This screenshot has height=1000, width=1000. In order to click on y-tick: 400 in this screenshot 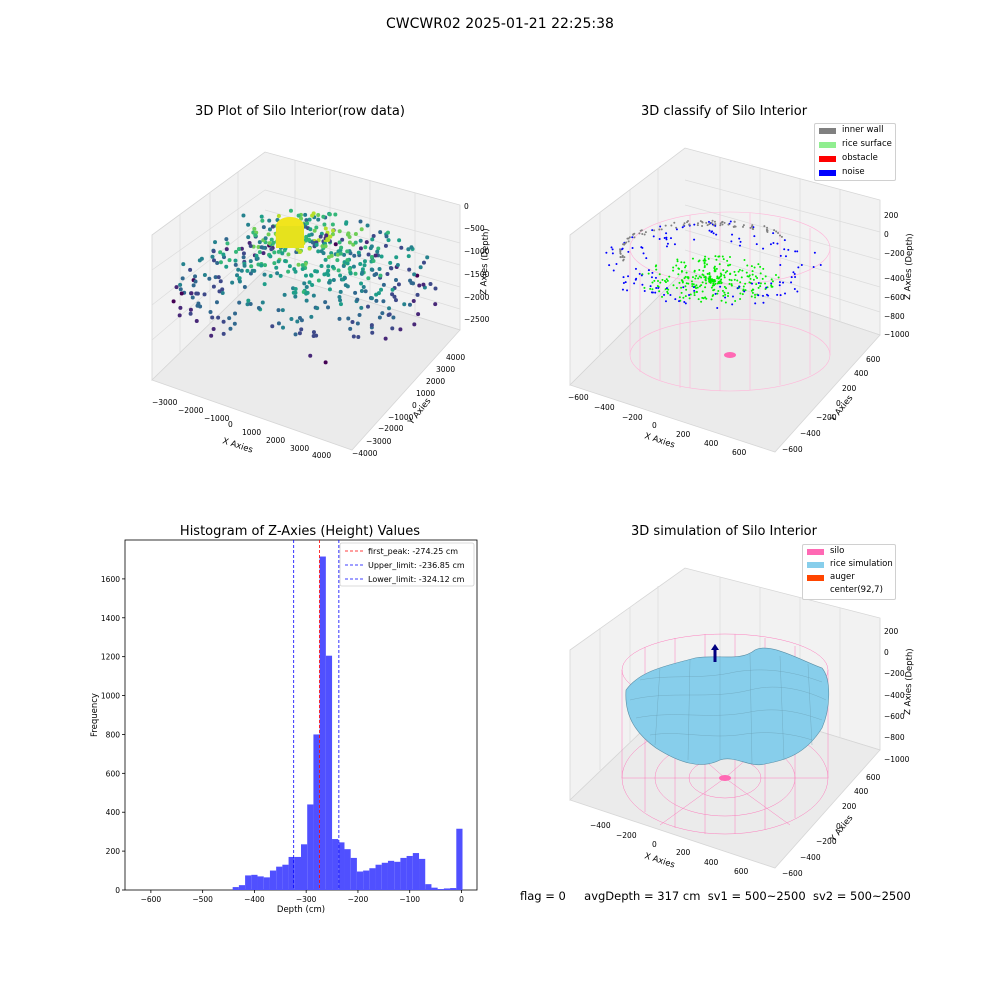, I will do `click(861, 791)`.